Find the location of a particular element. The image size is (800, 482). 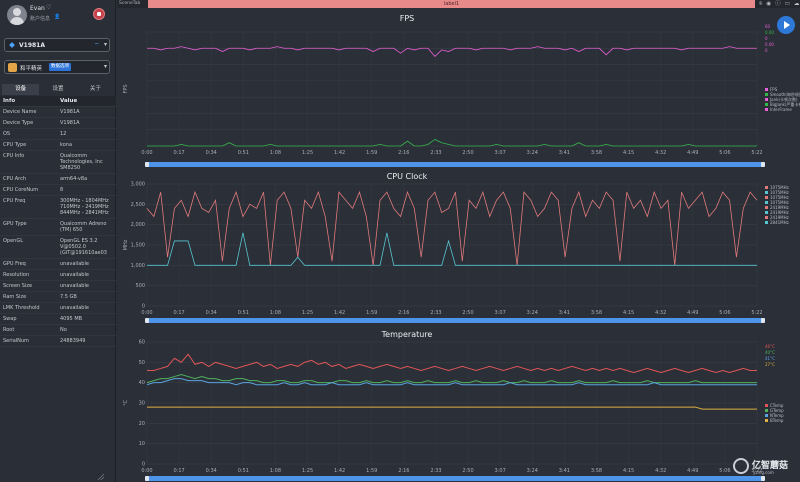

series-line-cpu_big is located at coordinates (452, 228).